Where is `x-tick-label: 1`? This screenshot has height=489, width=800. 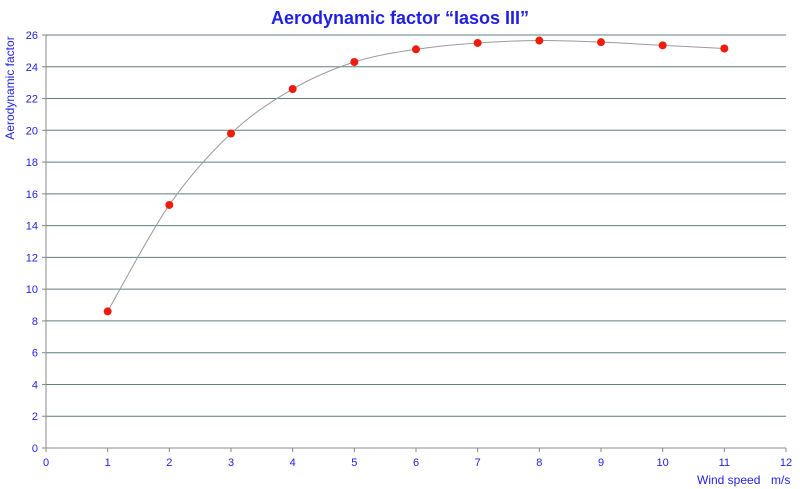
x-tick-label: 1 is located at coordinates (108, 463).